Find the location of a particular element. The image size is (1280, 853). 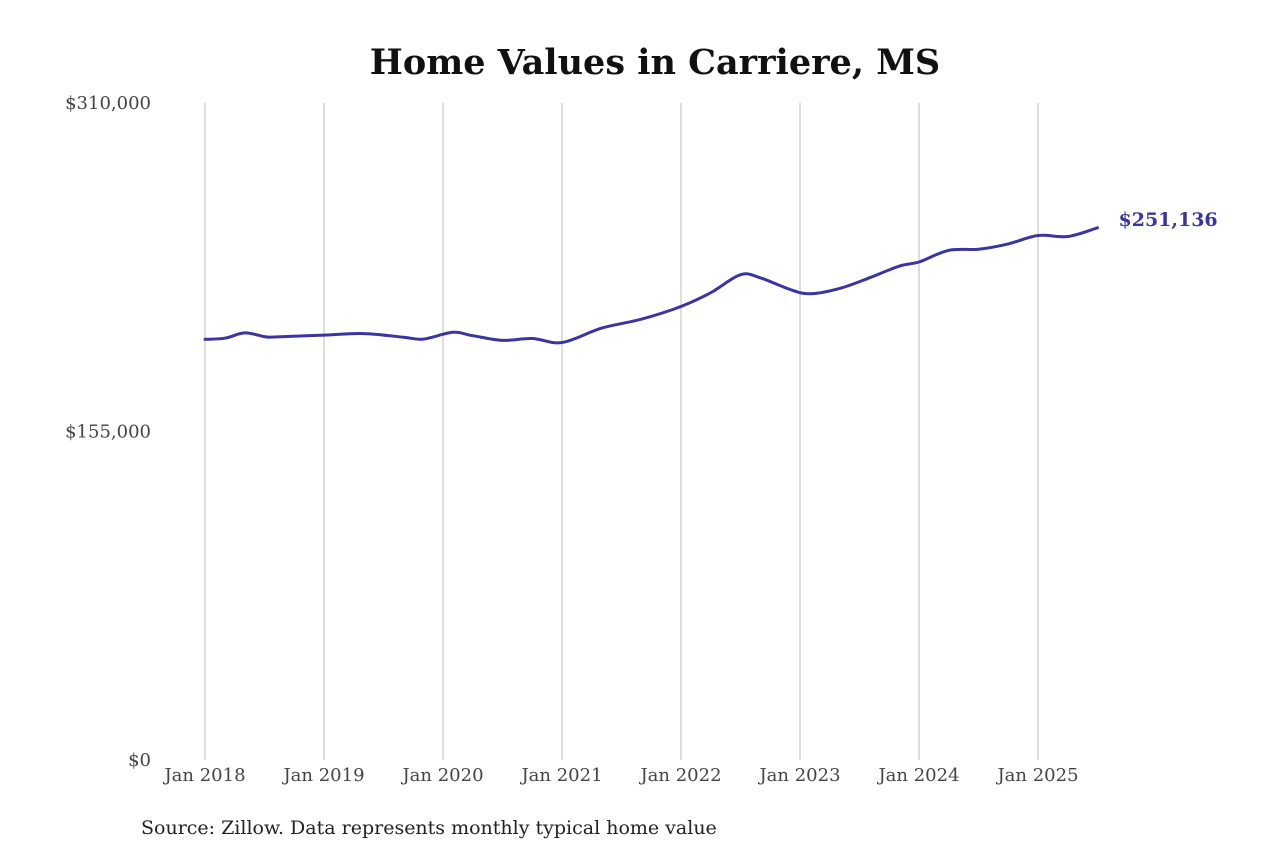

x-tick-label: Jan 2018 is located at coordinates (203, 775).